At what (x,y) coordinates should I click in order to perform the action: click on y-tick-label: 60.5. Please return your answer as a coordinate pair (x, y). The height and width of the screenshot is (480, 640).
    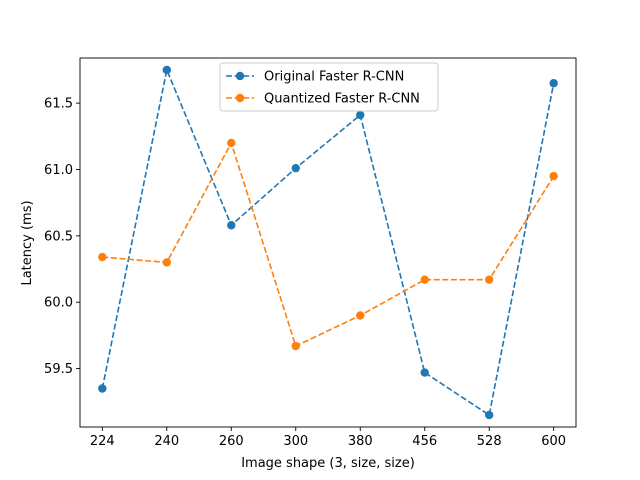
    Looking at the image, I should click on (58, 236).